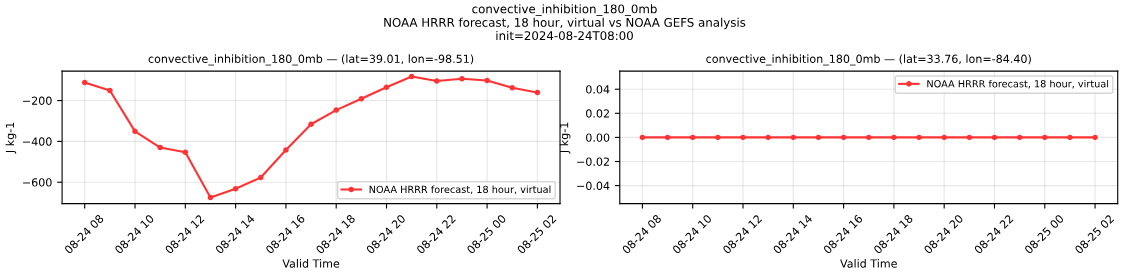  I want to click on y-tick-label: 0.02, so click(597, 113).